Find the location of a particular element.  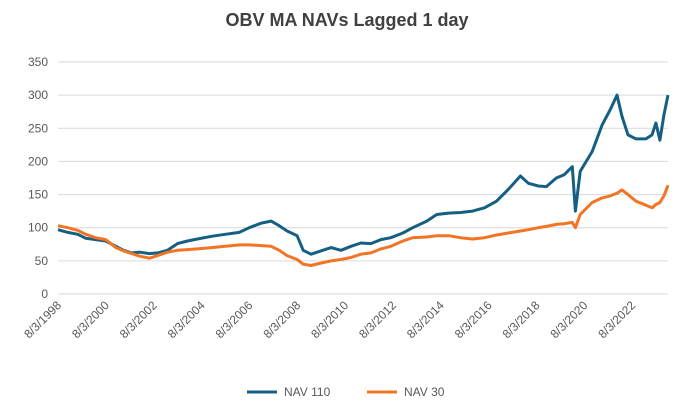

x-tick-label: 8/3/2008 is located at coordinates (281, 319).